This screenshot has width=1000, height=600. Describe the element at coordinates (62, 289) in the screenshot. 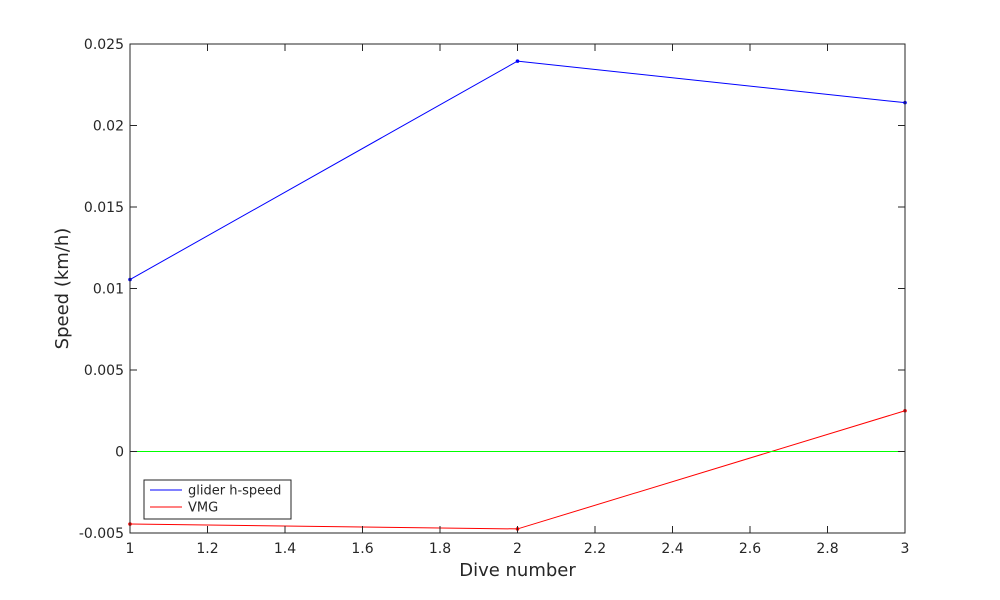

I see `y-axis-label: Speed (km/h)` at that location.